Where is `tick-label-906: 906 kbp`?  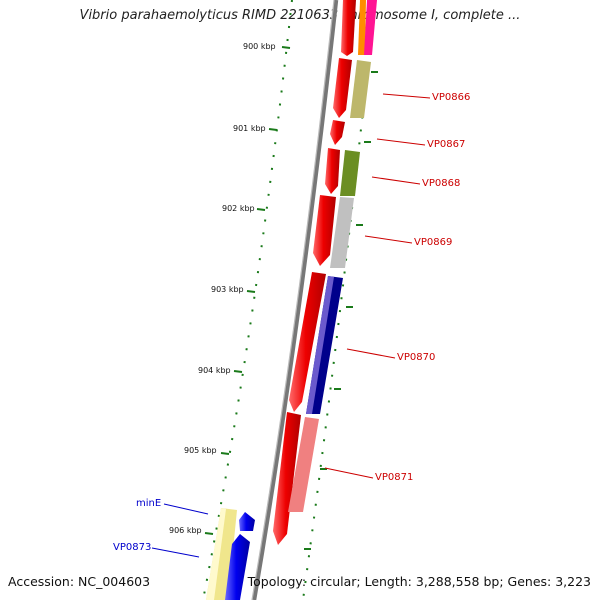 tick-label-906: 906 kbp is located at coordinates (185, 530).